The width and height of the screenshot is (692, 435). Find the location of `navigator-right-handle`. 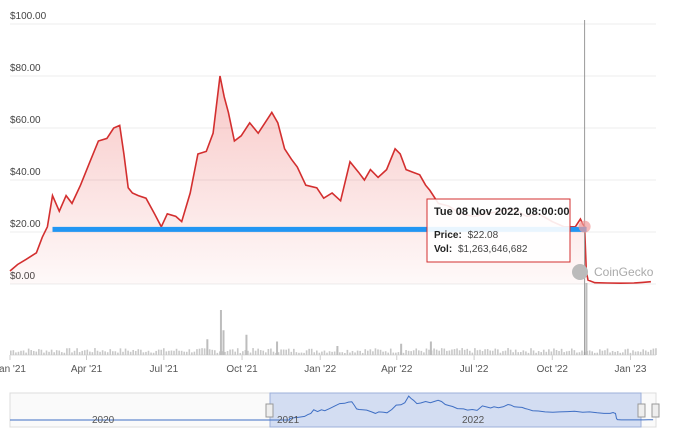

navigator-right-handle is located at coordinates (641, 410).